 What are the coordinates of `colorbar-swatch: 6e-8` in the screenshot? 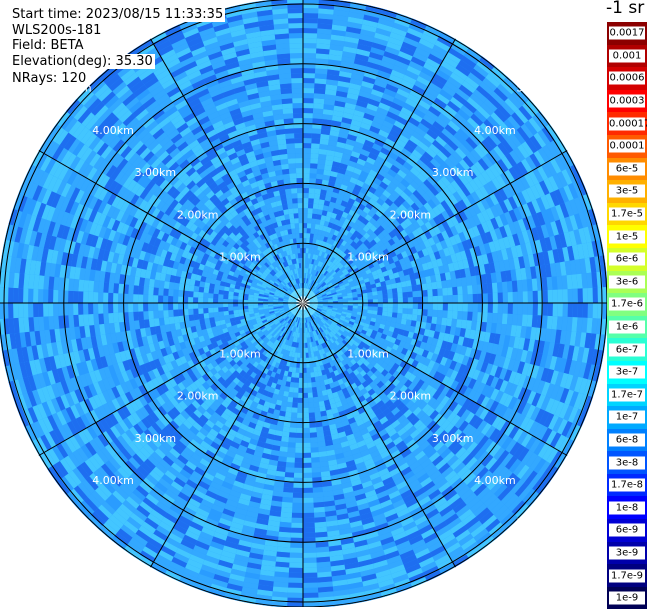 It's located at (627, 440).